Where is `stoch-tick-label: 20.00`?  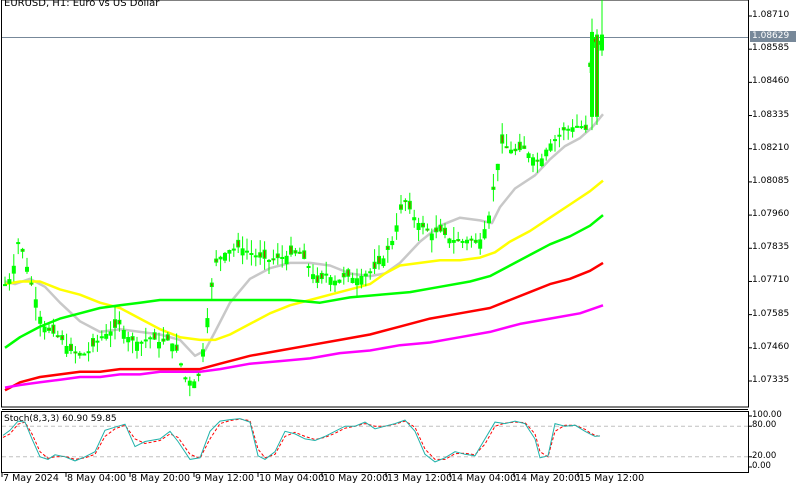
stoch-tick-label: 20.00 is located at coordinates (764, 455).